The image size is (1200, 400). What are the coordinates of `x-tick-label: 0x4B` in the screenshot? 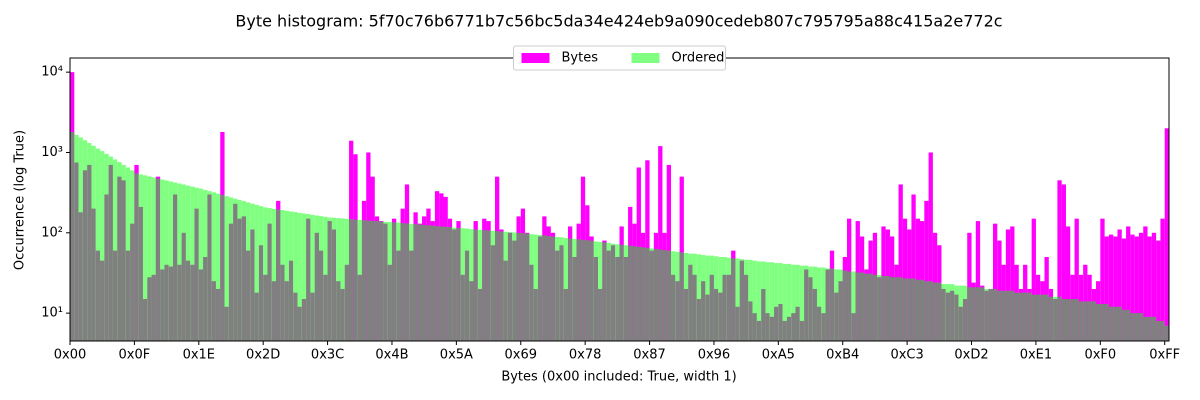 It's located at (391, 355).